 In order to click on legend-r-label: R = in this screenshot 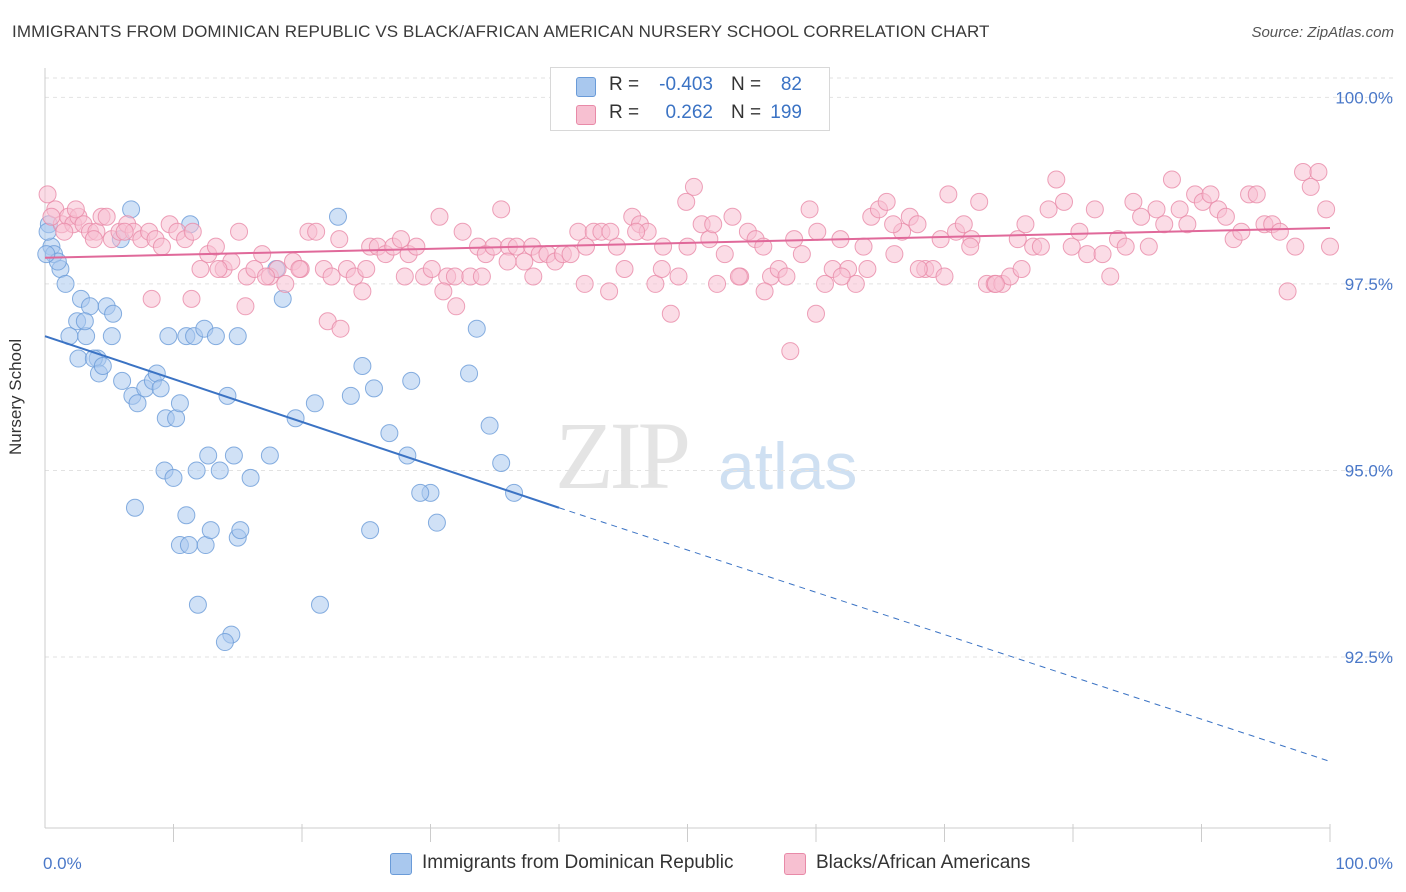, I will do `click(624, 112)`.